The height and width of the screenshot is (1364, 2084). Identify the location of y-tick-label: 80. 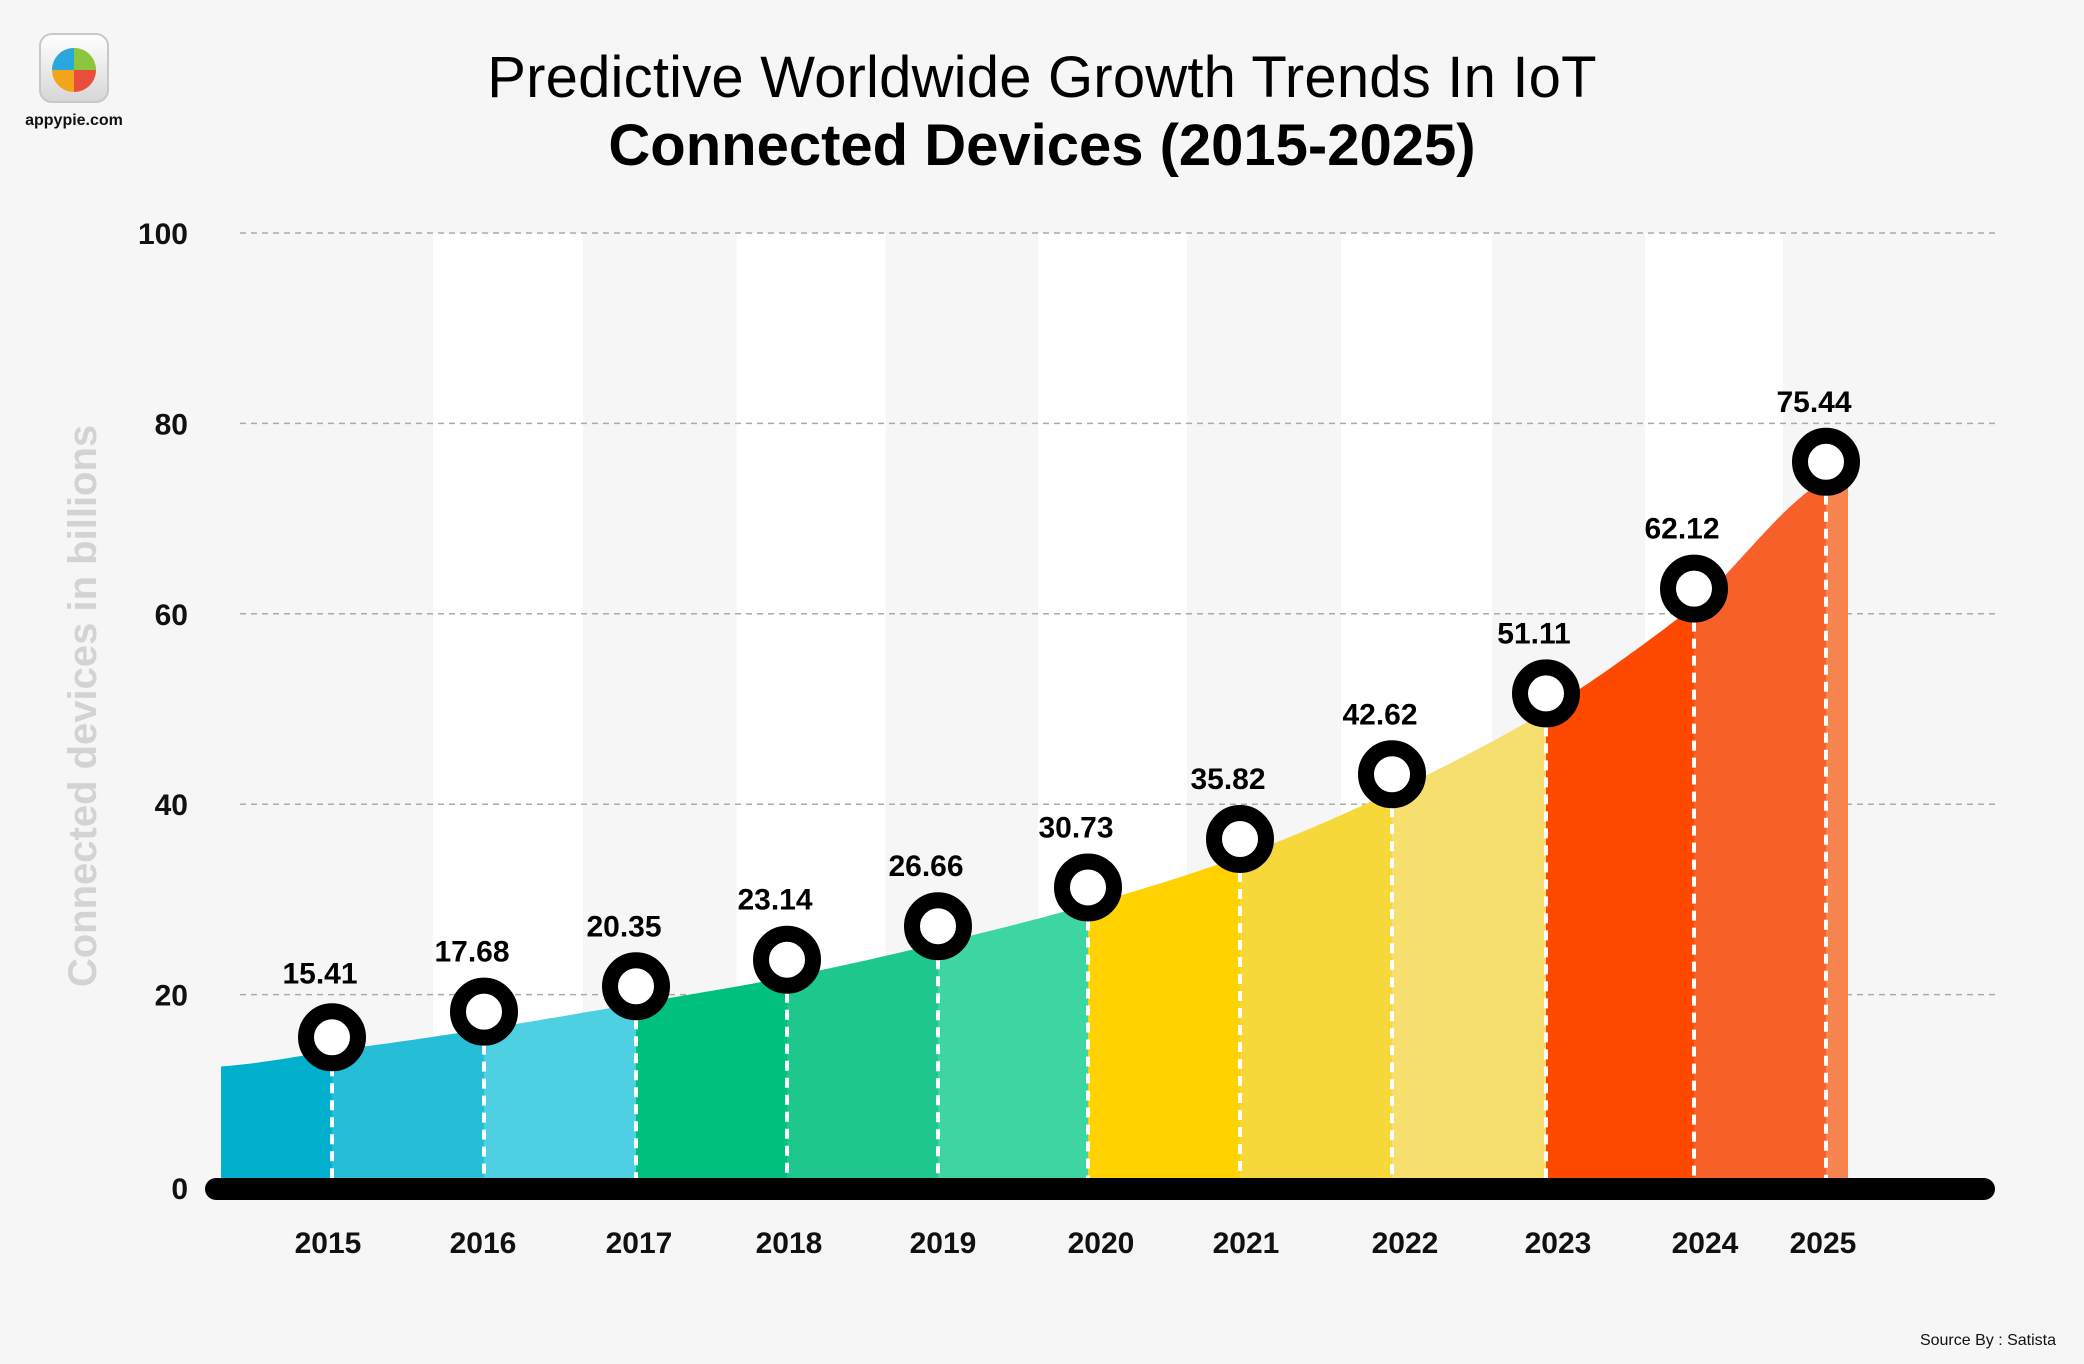
(171, 424).